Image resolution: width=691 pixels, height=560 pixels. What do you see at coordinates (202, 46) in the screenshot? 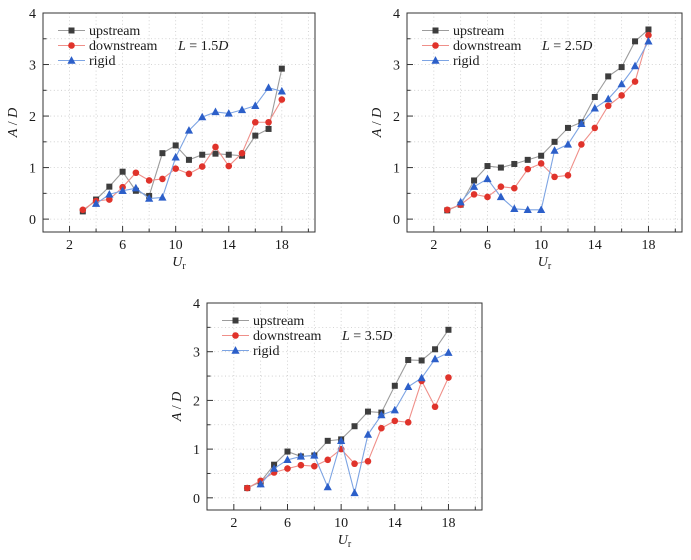
I see `svg-text: L = 1.5D` at bounding box center [202, 46].